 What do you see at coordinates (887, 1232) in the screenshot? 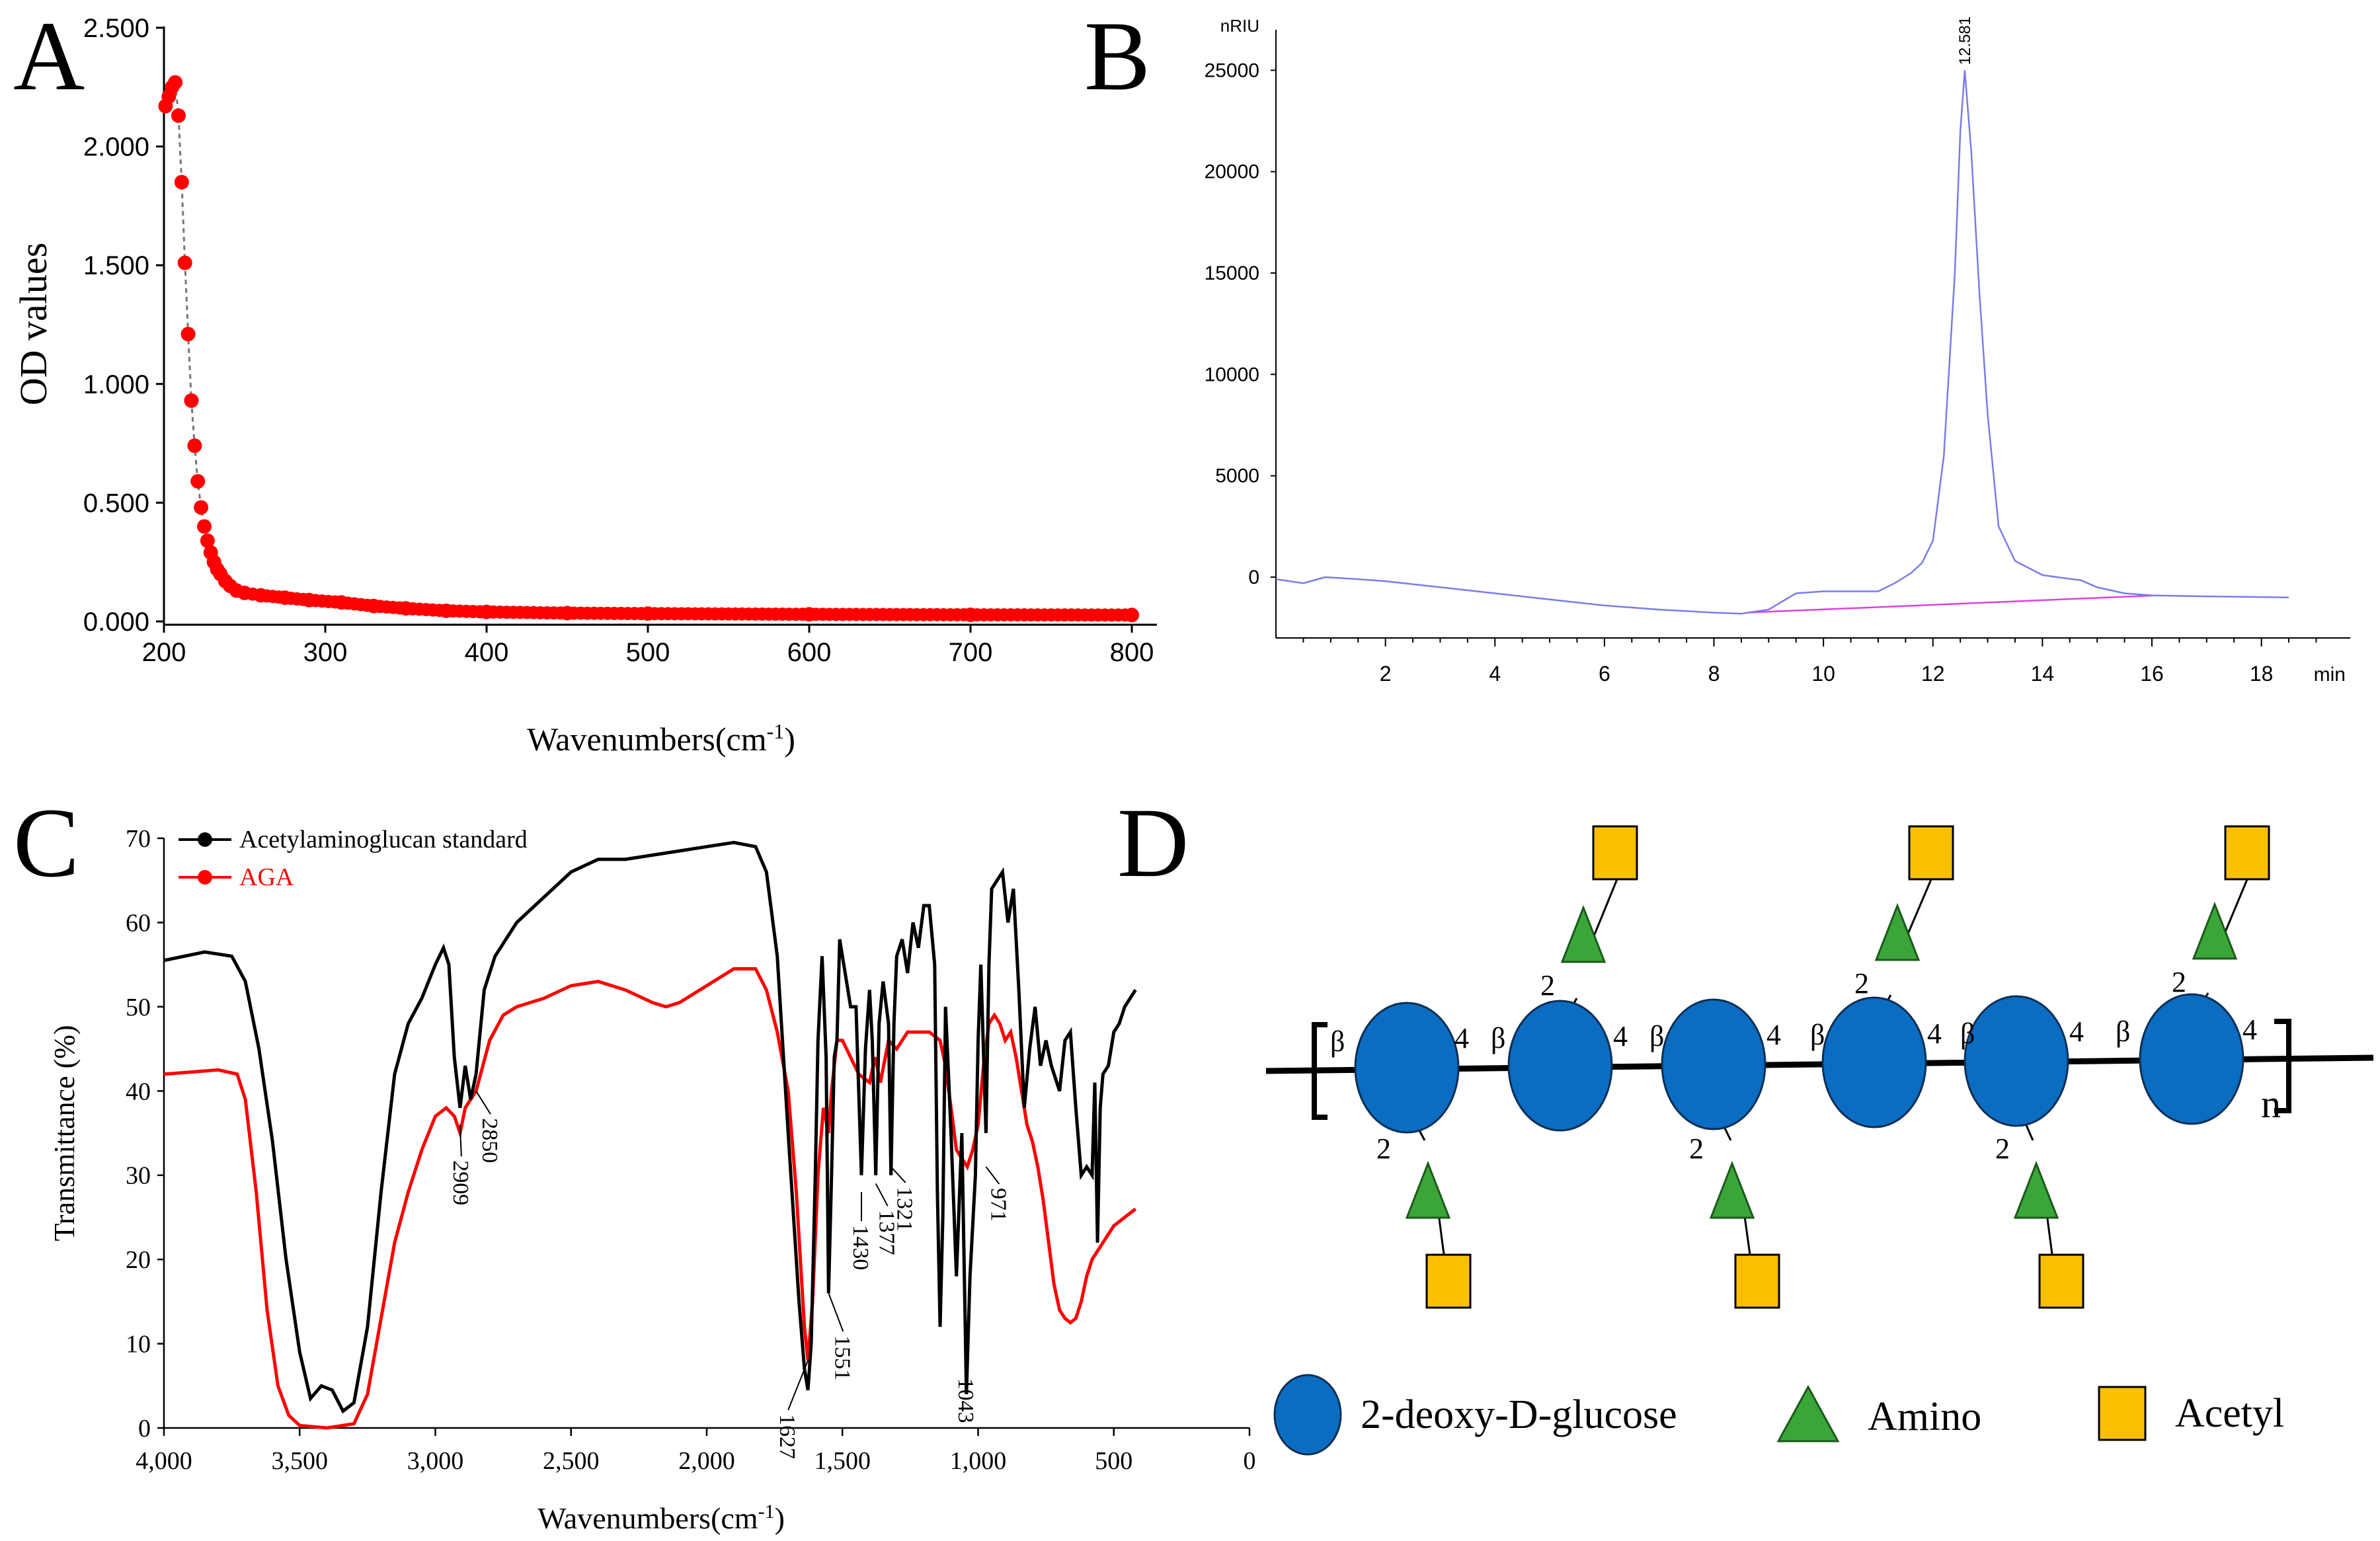
I see `annotation-label: 1377` at bounding box center [887, 1232].